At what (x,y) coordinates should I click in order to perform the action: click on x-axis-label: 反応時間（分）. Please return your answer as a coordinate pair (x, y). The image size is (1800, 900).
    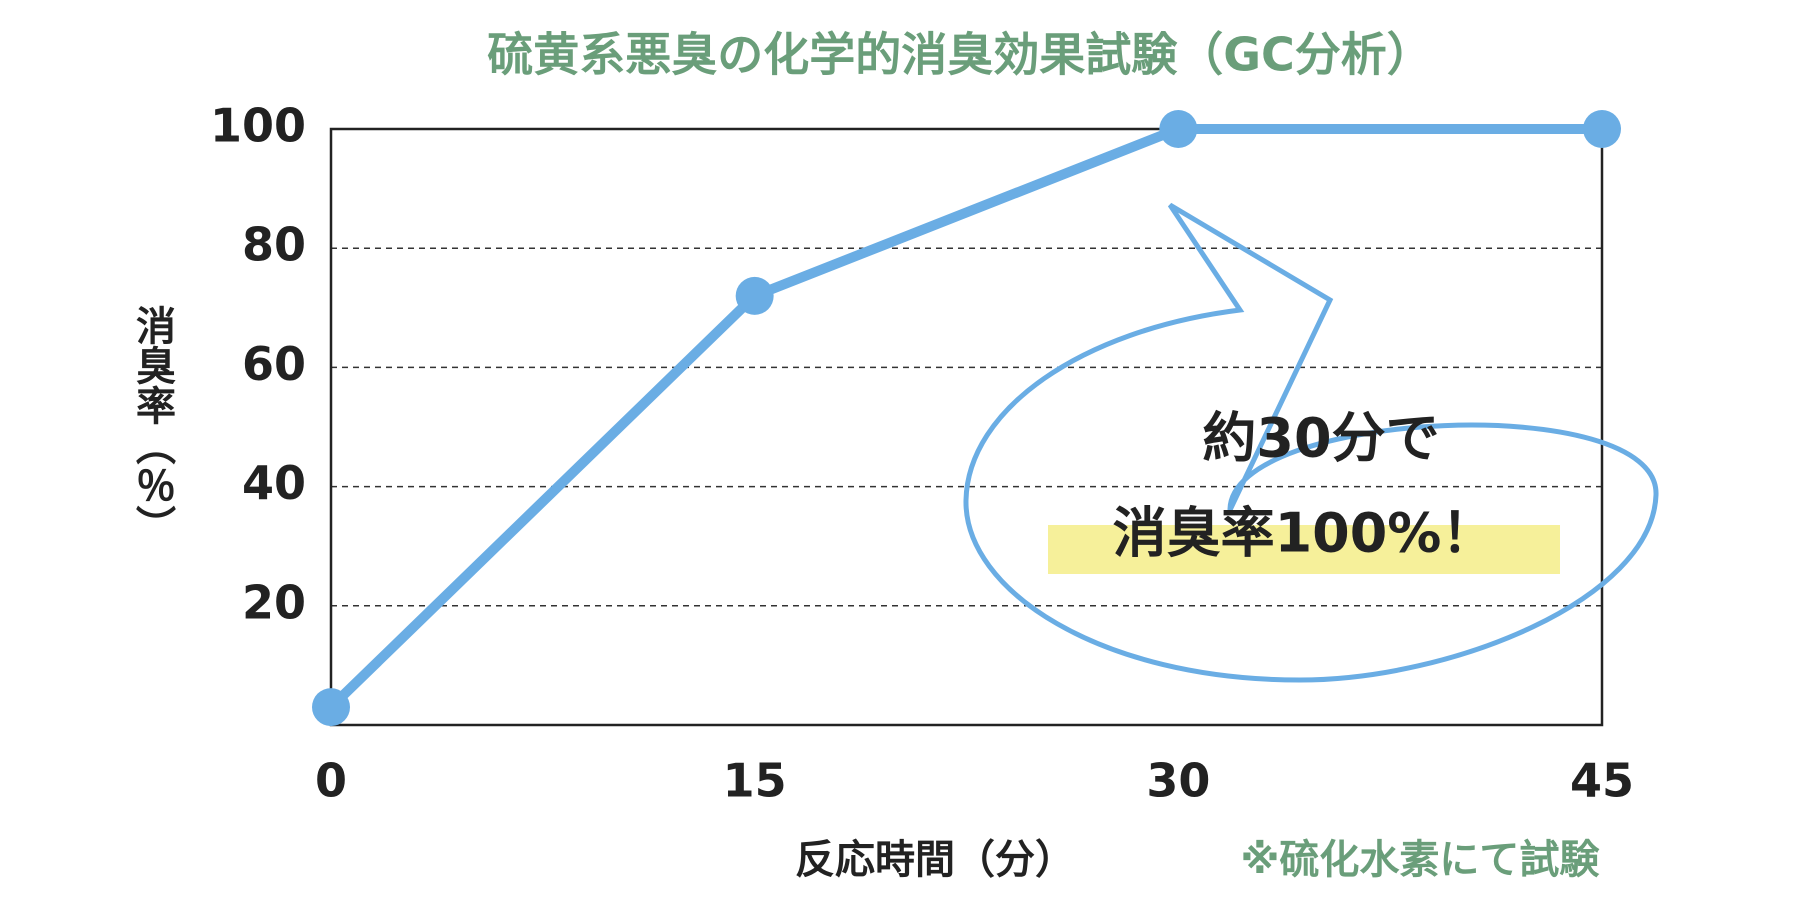
    Looking at the image, I should click on (935, 860).